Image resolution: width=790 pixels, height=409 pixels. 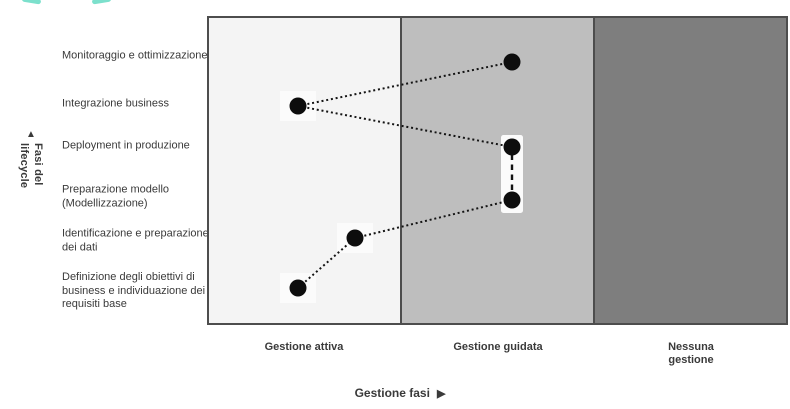 I want to click on y-axis-title-text: Fasi del lifecycle, so click(x=31, y=165).